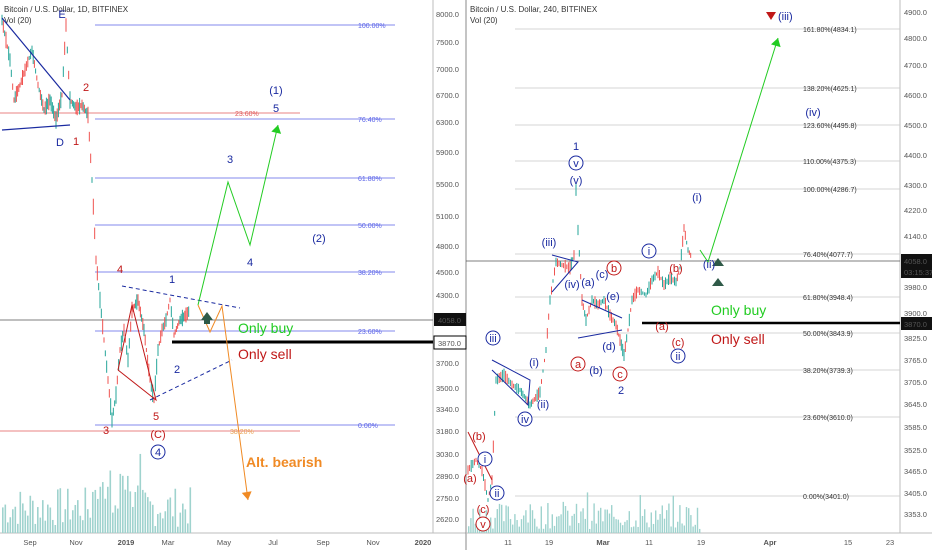 The width and height of the screenshot is (932, 550). Describe the element at coordinates (602, 542) in the screenshot. I see `right-x-tick: Mar` at that location.